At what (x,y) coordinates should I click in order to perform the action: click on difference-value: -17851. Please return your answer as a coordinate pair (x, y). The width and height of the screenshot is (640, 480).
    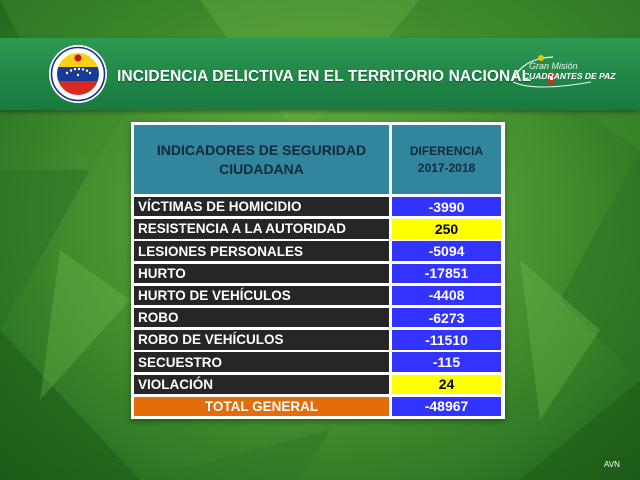
    Looking at the image, I should click on (446, 273).